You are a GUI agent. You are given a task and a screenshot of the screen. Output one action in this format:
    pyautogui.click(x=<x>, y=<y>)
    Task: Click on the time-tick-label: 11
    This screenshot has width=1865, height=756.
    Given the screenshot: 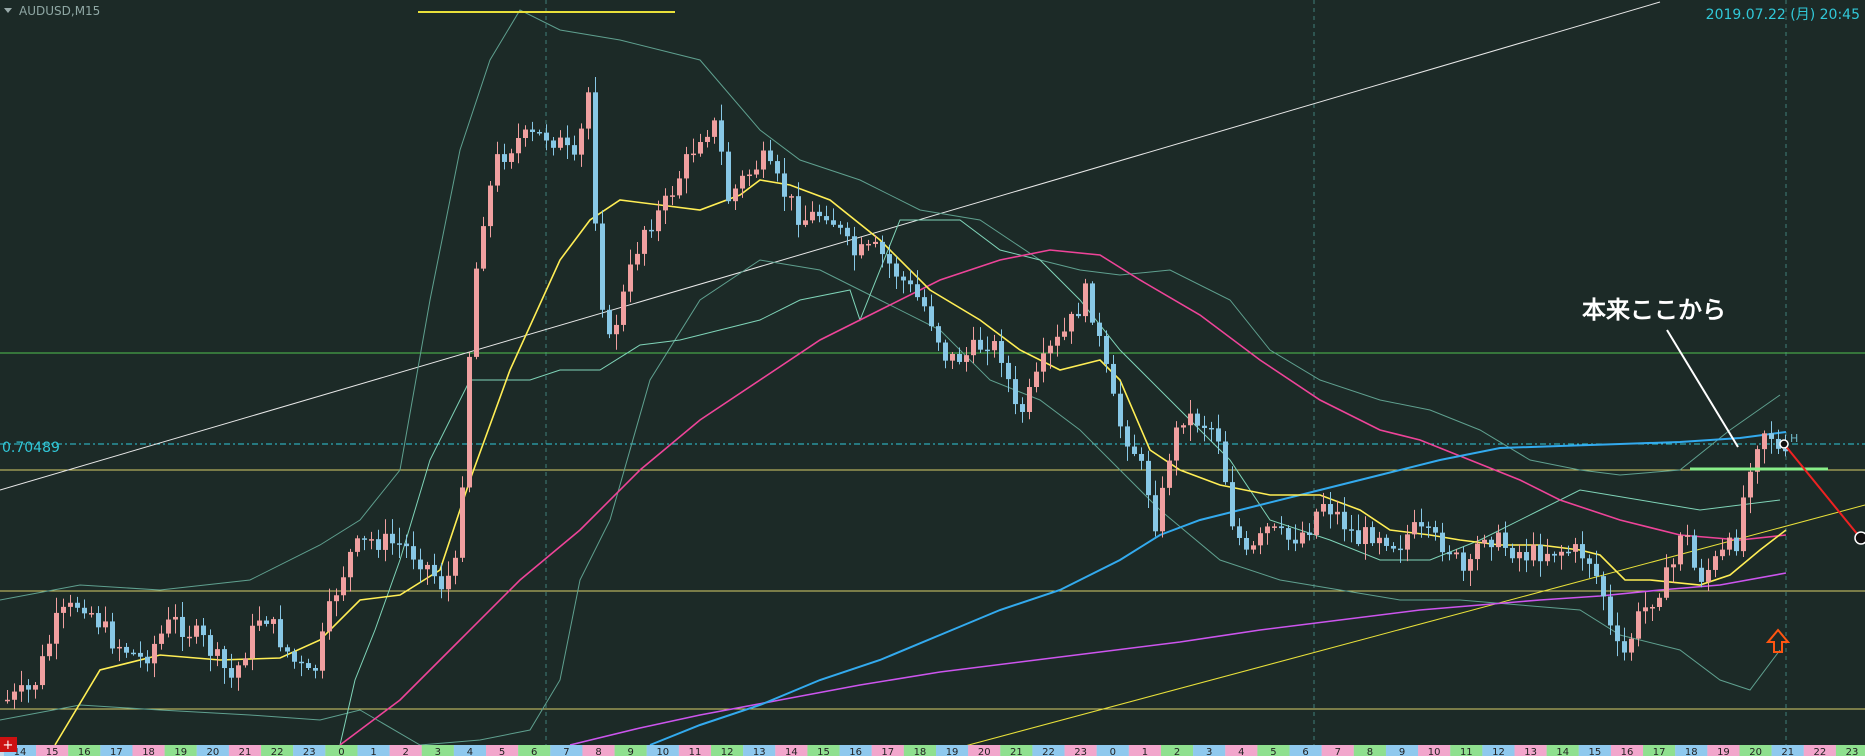 What is the action you would take?
    pyautogui.click(x=695, y=751)
    